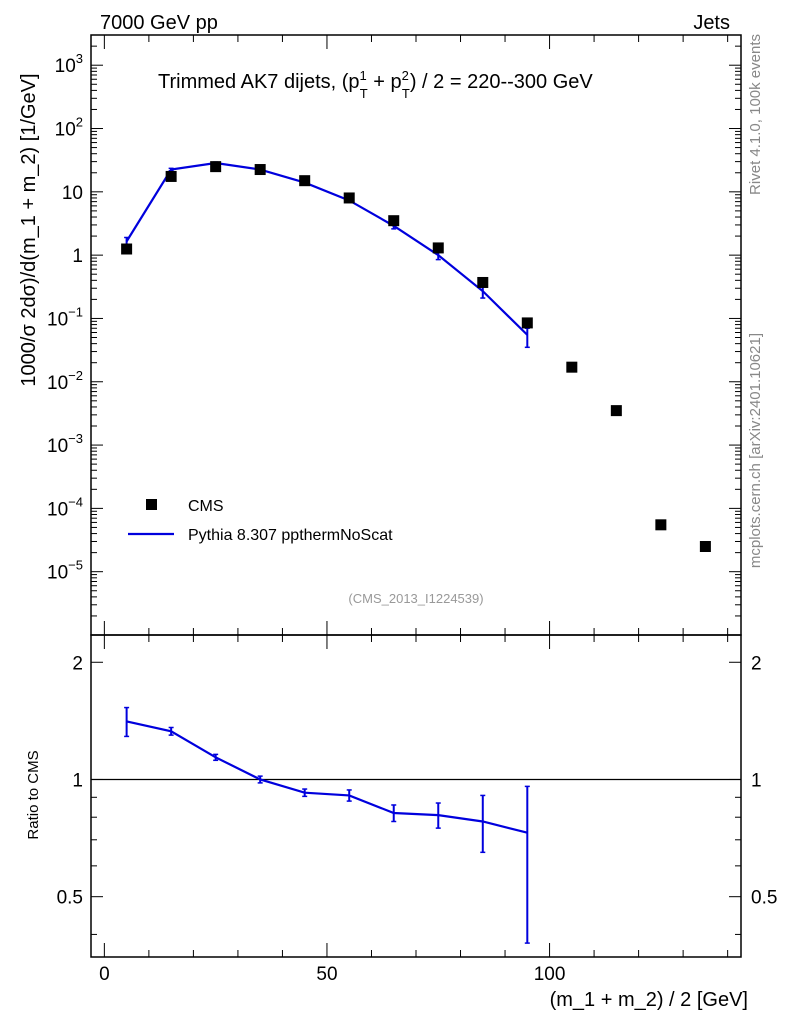  I want to click on legend-data-marker, so click(151, 504).